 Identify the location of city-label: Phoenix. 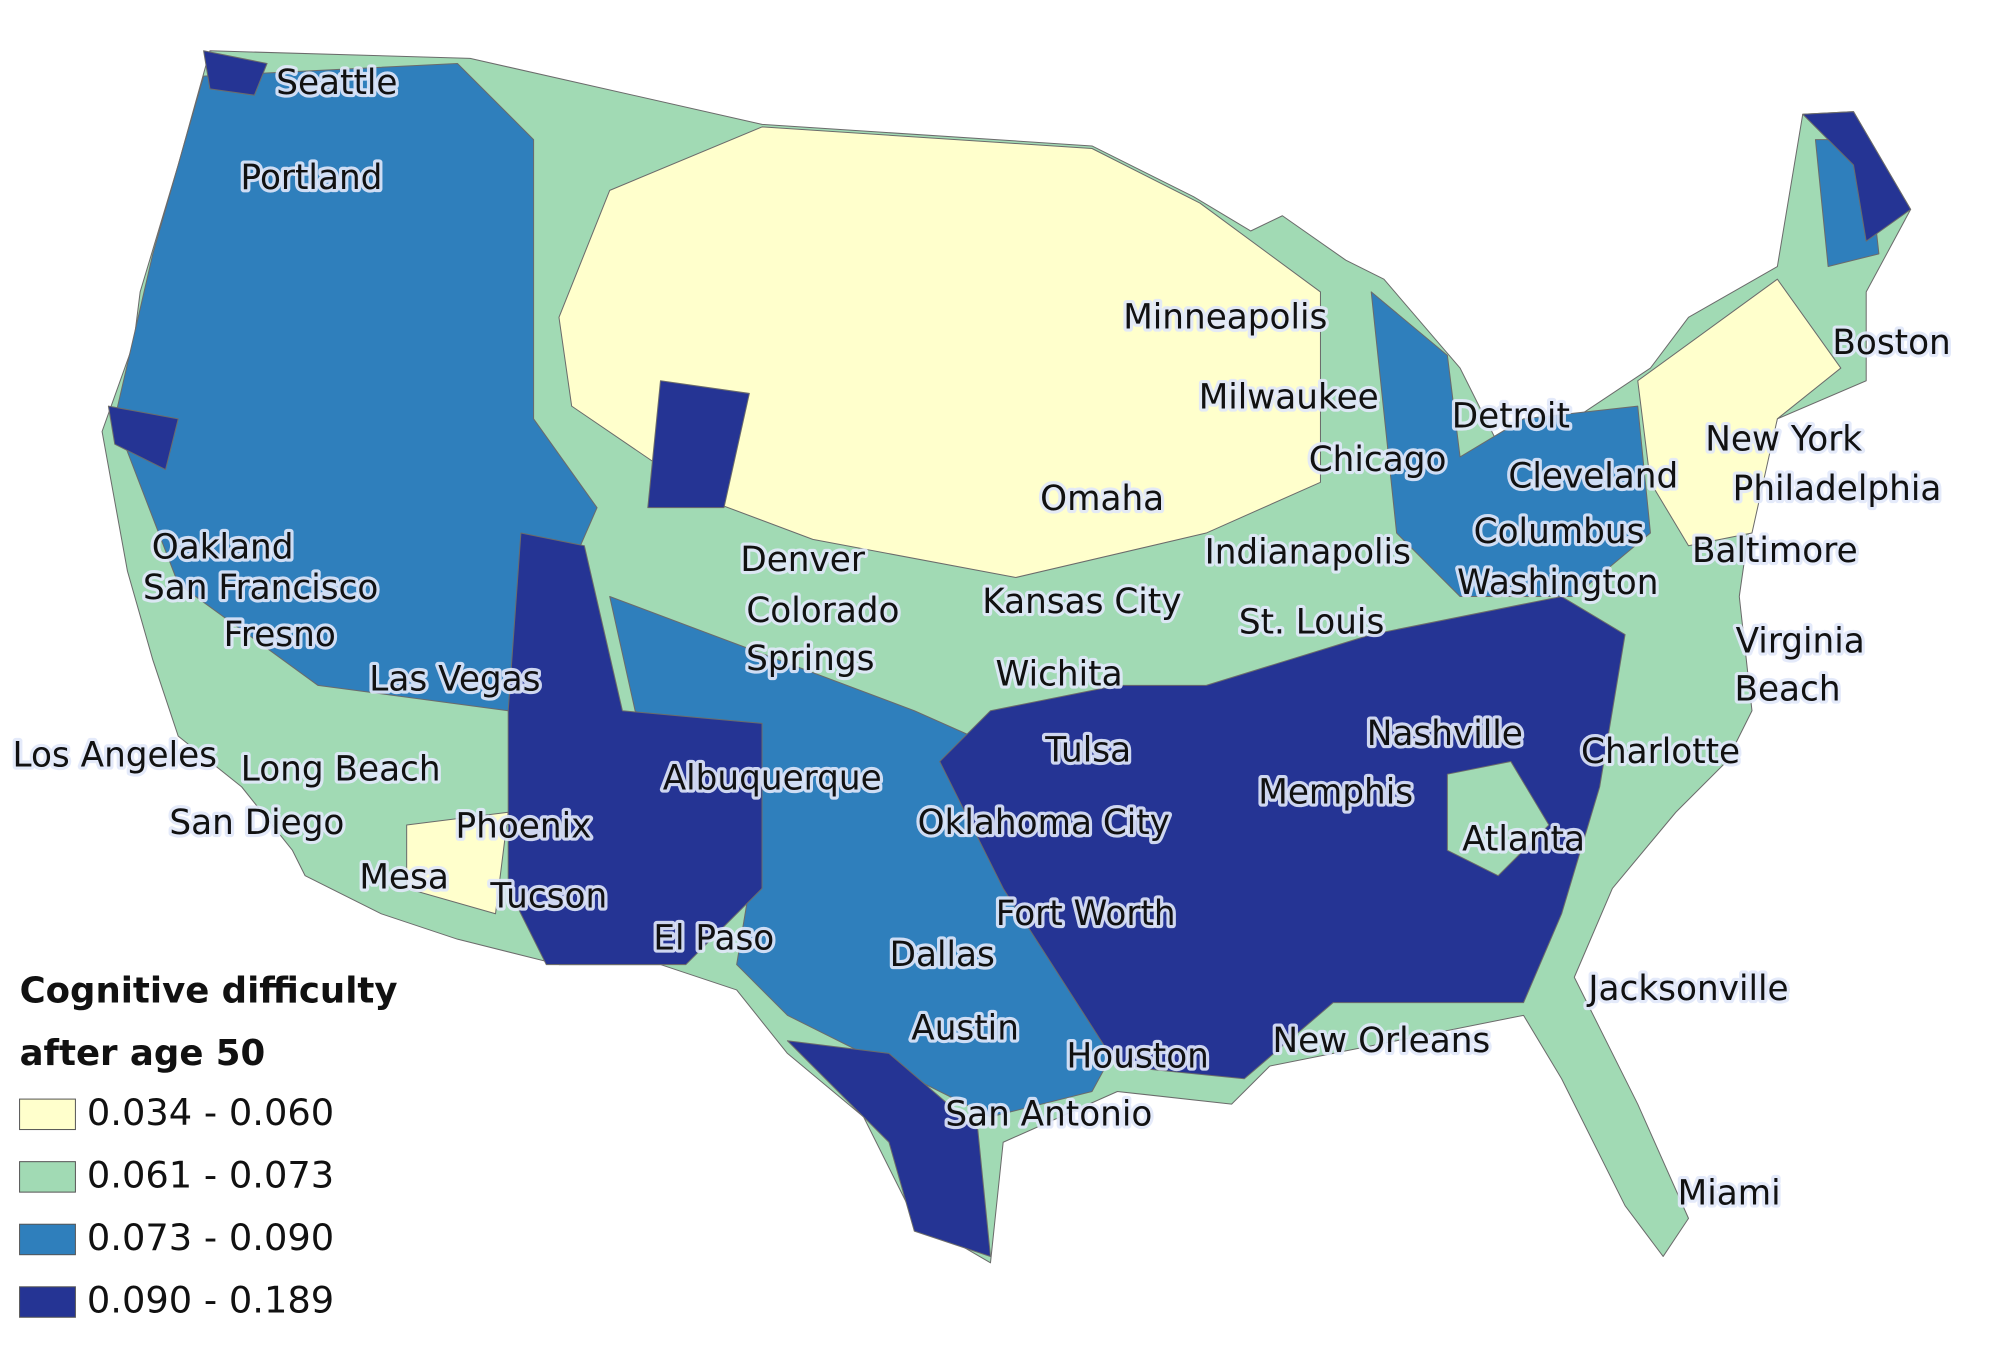
(523, 827).